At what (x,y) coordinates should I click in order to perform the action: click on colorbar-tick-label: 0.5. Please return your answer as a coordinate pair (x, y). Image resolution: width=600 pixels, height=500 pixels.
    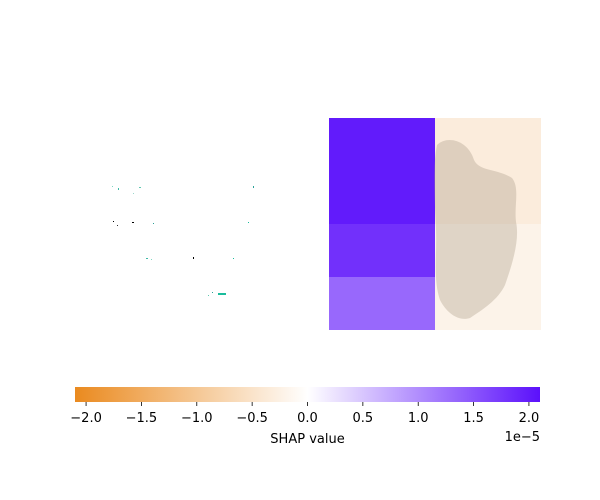
    Looking at the image, I should click on (363, 418).